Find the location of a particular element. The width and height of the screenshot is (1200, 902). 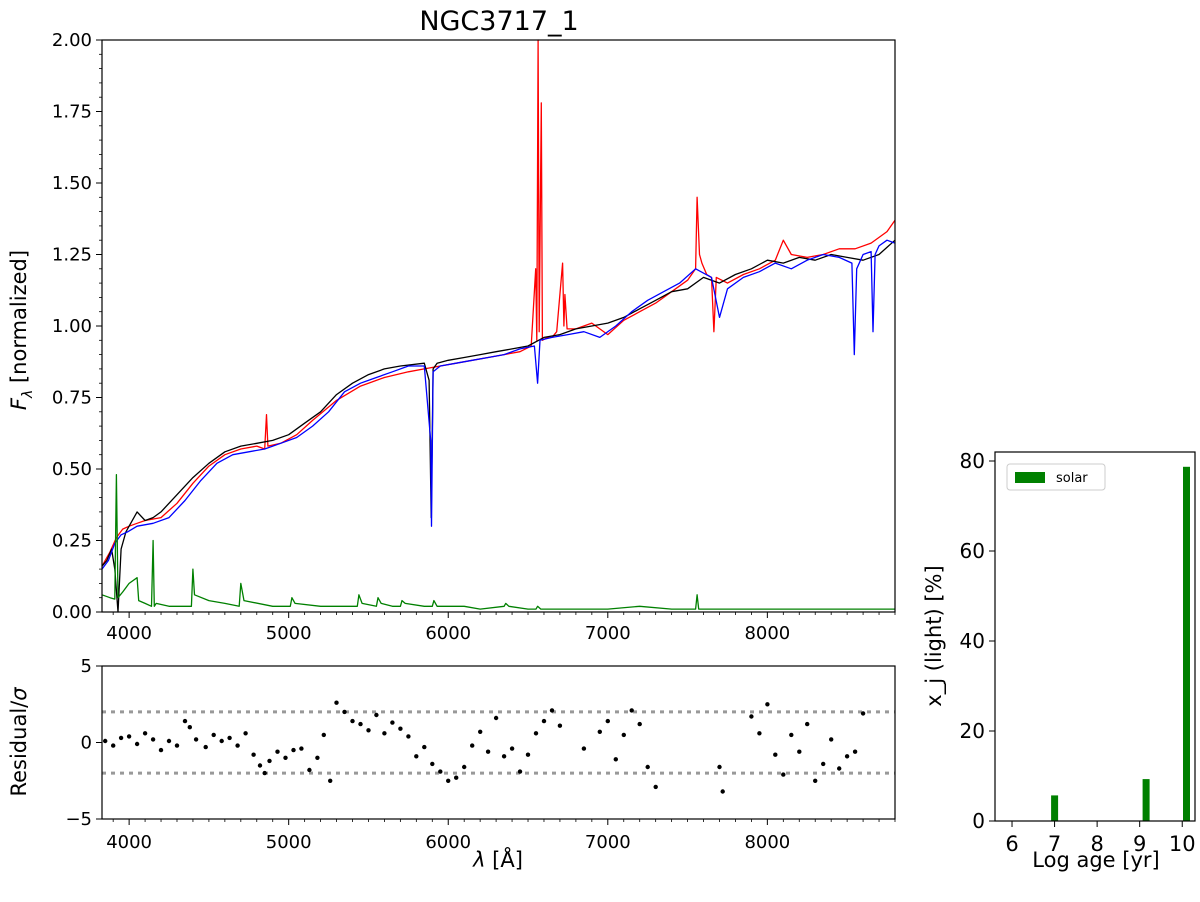

residual-plot-frame is located at coordinates (498, 742).